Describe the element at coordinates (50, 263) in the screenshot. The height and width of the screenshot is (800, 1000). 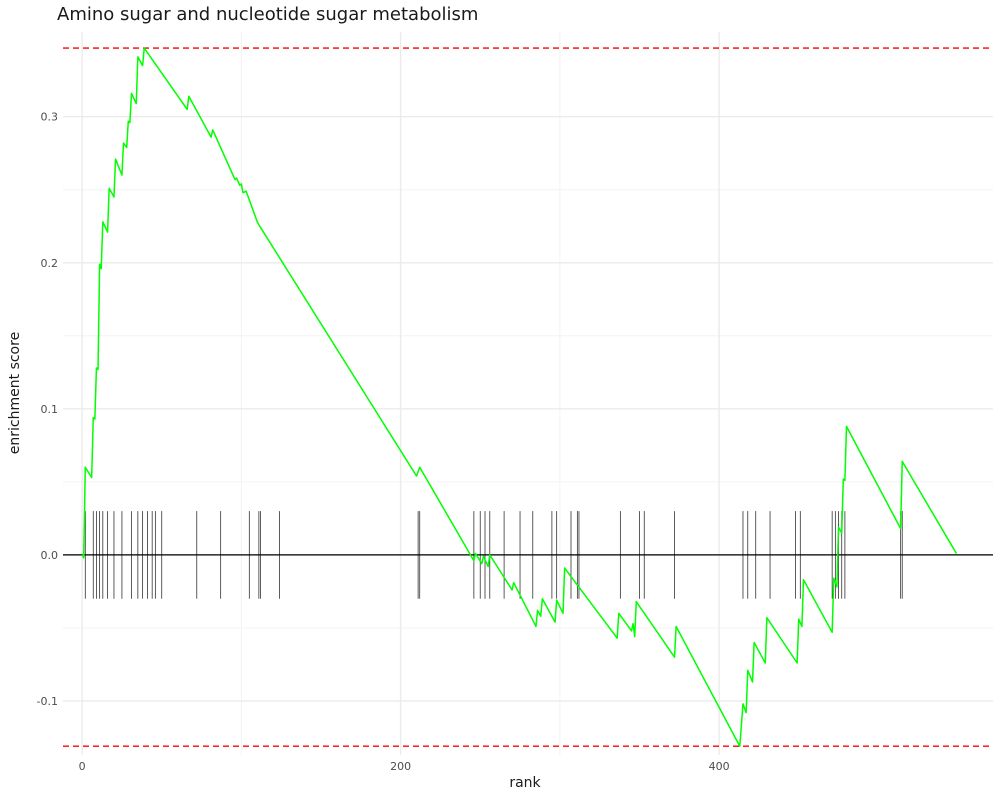
I see `y-tick-label: 0.2` at that location.